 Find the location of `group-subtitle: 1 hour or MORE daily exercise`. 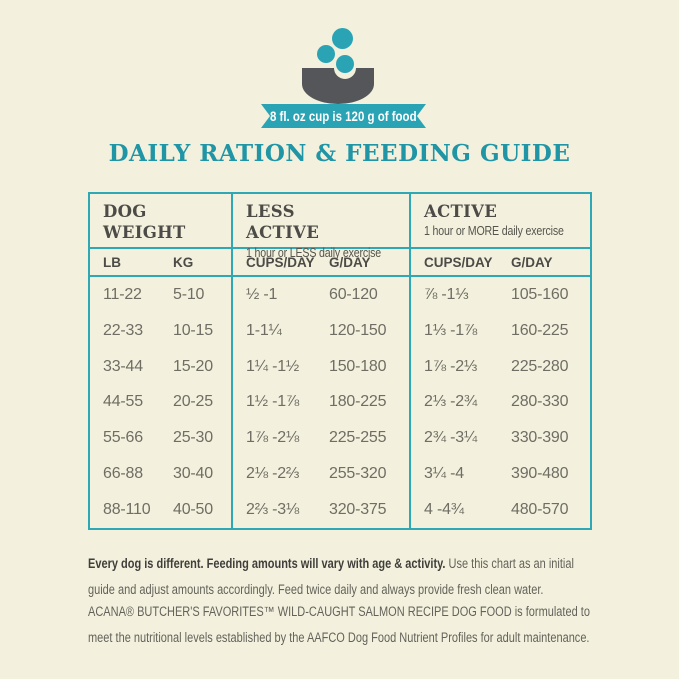

group-subtitle: 1 hour or MORE daily exercise is located at coordinates (494, 231).